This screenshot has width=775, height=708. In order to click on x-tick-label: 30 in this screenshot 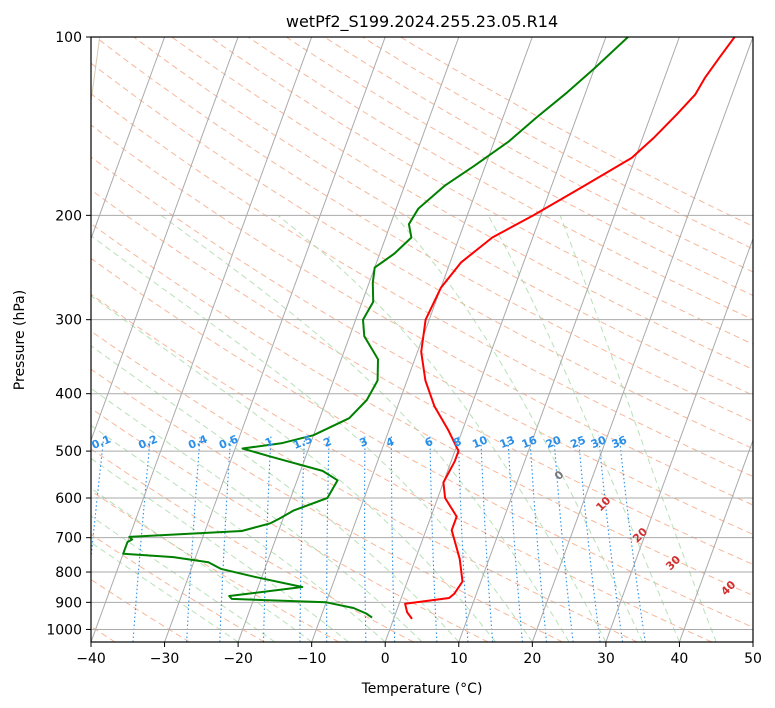, I will do `click(606, 659)`.